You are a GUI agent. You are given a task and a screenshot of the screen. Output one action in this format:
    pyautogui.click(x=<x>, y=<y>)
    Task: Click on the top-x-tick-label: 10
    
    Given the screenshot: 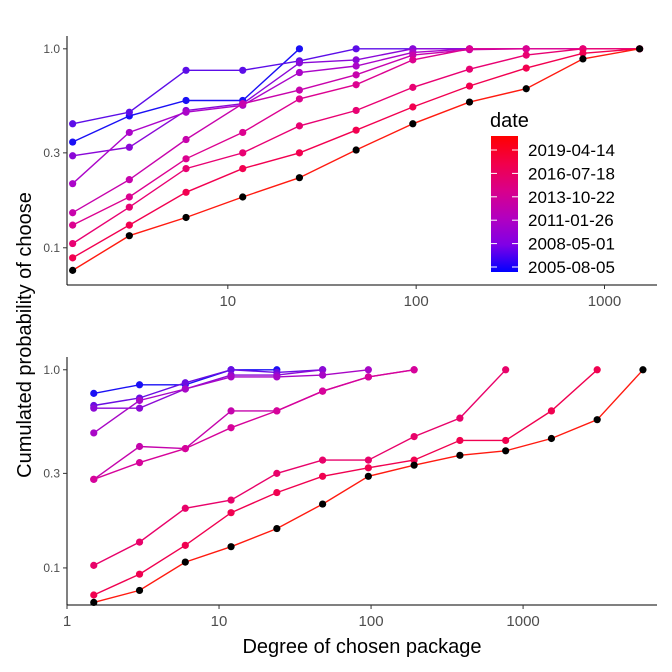 What is the action you would take?
    pyautogui.click(x=227, y=301)
    